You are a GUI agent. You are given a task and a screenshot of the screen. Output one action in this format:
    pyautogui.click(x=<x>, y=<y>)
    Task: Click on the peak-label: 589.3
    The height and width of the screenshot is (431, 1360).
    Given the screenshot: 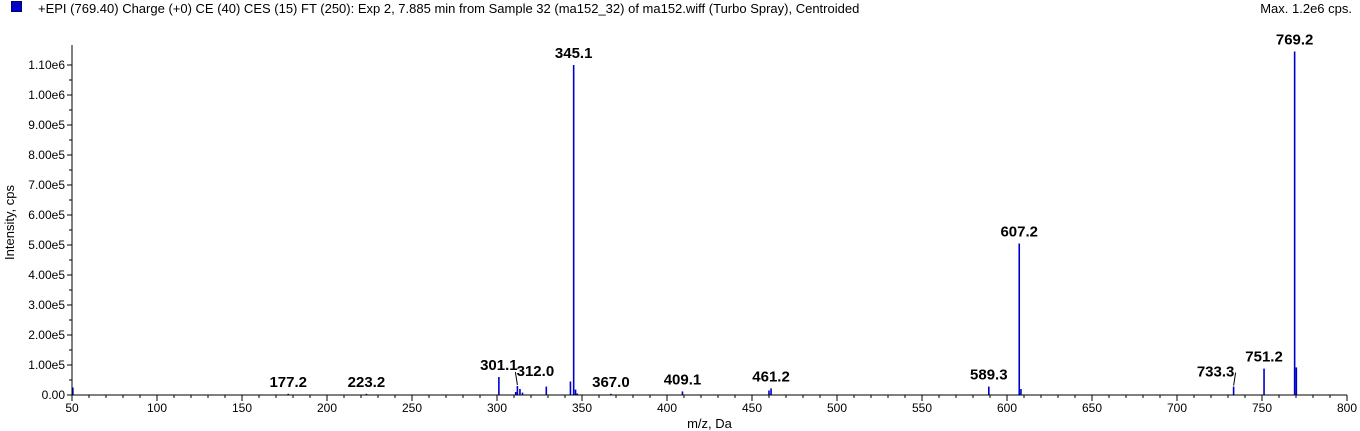 What is the action you would take?
    pyautogui.click(x=989, y=375)
    